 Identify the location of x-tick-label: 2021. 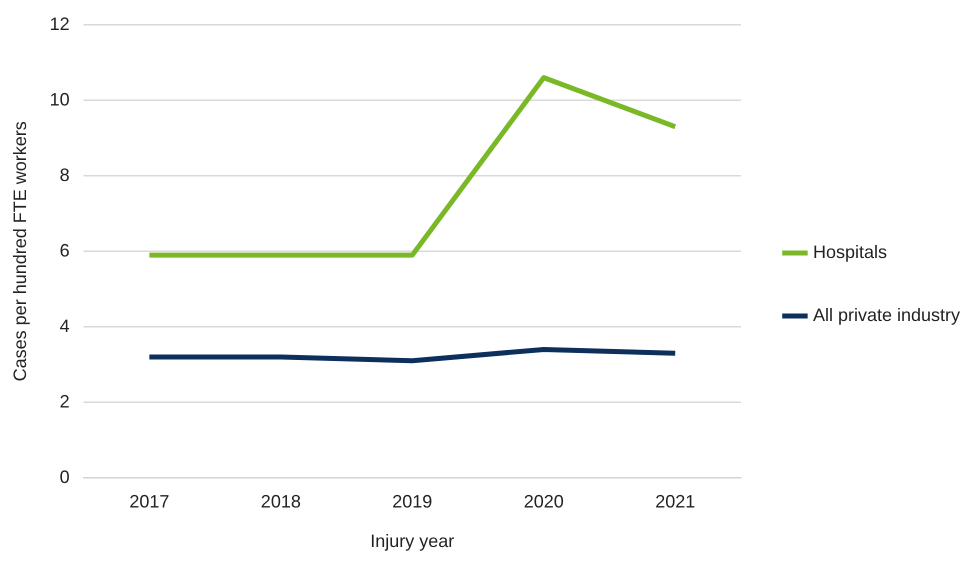
(675, 502).